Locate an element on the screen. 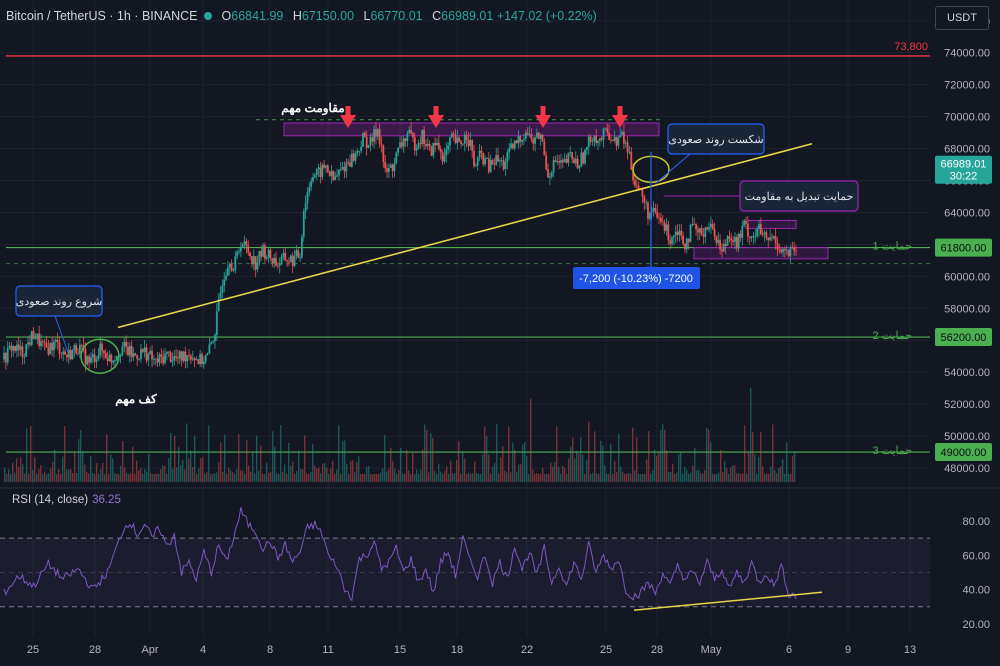 The image size is (1000, 666). support-resistance-callout-text: حمایت تبدیل به مقاومت is located at coordinates (799, 197).